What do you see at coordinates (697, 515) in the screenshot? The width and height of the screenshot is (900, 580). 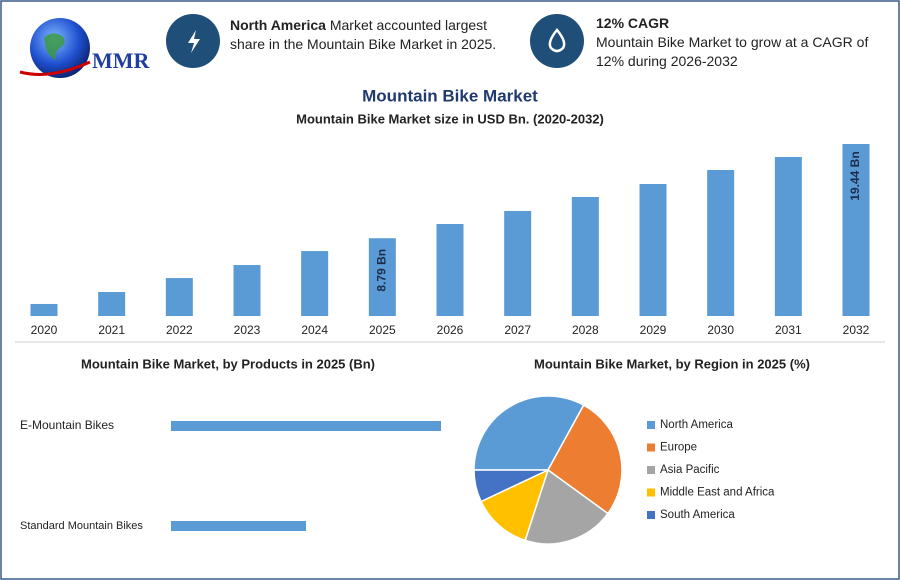 I see `legend-label: South America` at bounding box center [697, 515].